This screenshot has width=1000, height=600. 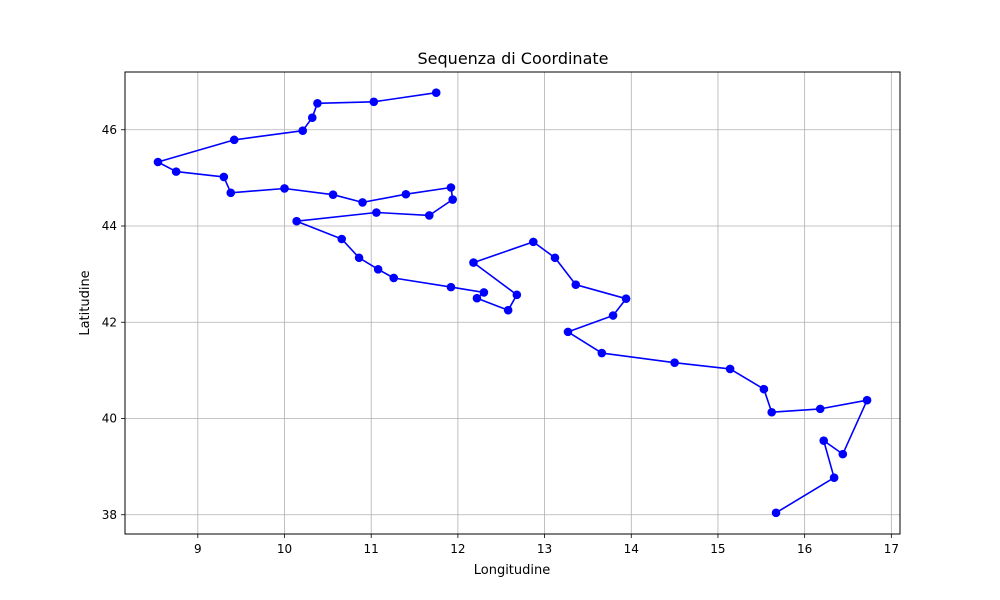 What do you see at coordinates (457, 549) in the screenshot?
I see `x-tick-label: 12` at bounding box center [457, 549].